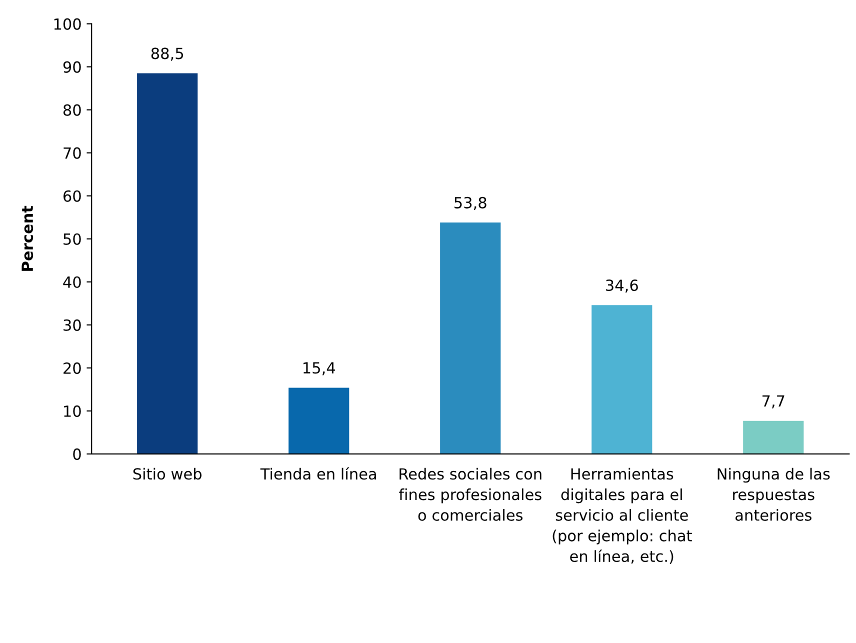  What do you see at coordinates (67, 24) in the screenshot?
I see `y-tick-label: 100` at bounding box center [67, 24].